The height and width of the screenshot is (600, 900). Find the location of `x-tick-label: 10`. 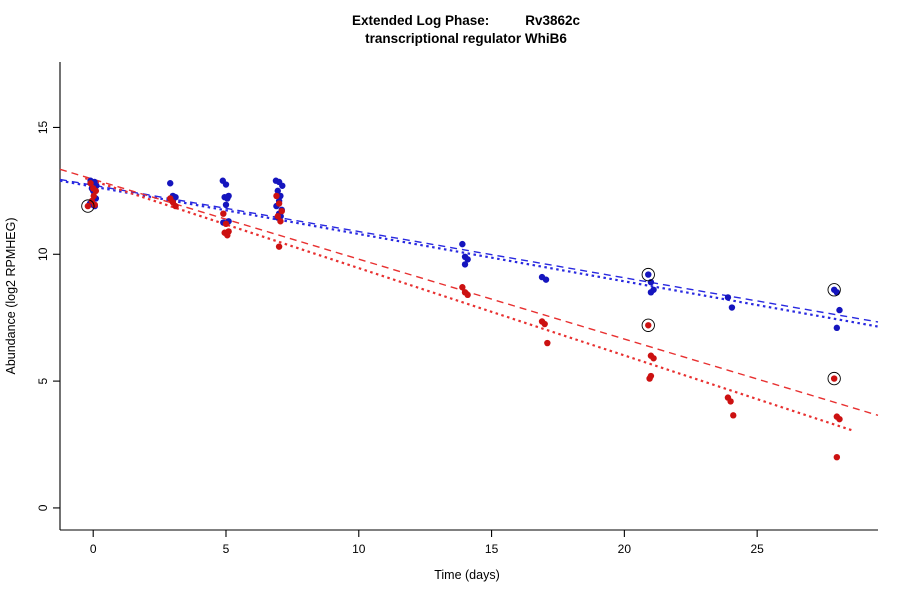

x-tick-label: 10 is located at coordinates (359, 549).